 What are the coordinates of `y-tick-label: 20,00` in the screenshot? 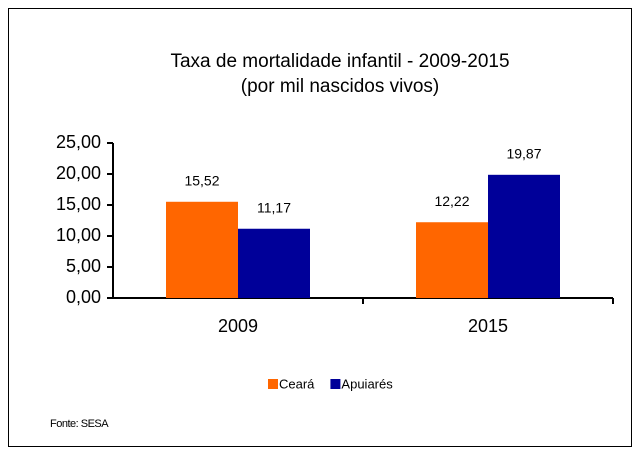 It's located at (78, 173).